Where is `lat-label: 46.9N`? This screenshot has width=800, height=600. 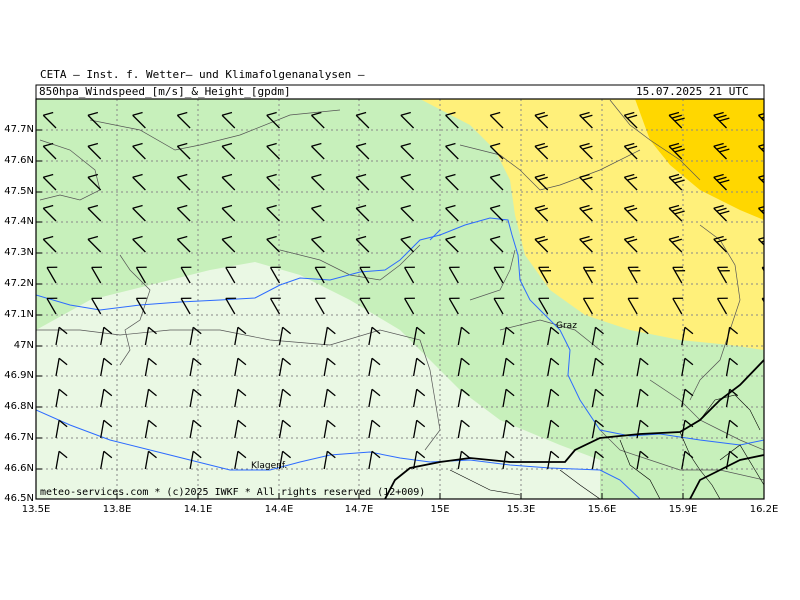 lat-label: 46.9N is located at coordinates (19, 375).